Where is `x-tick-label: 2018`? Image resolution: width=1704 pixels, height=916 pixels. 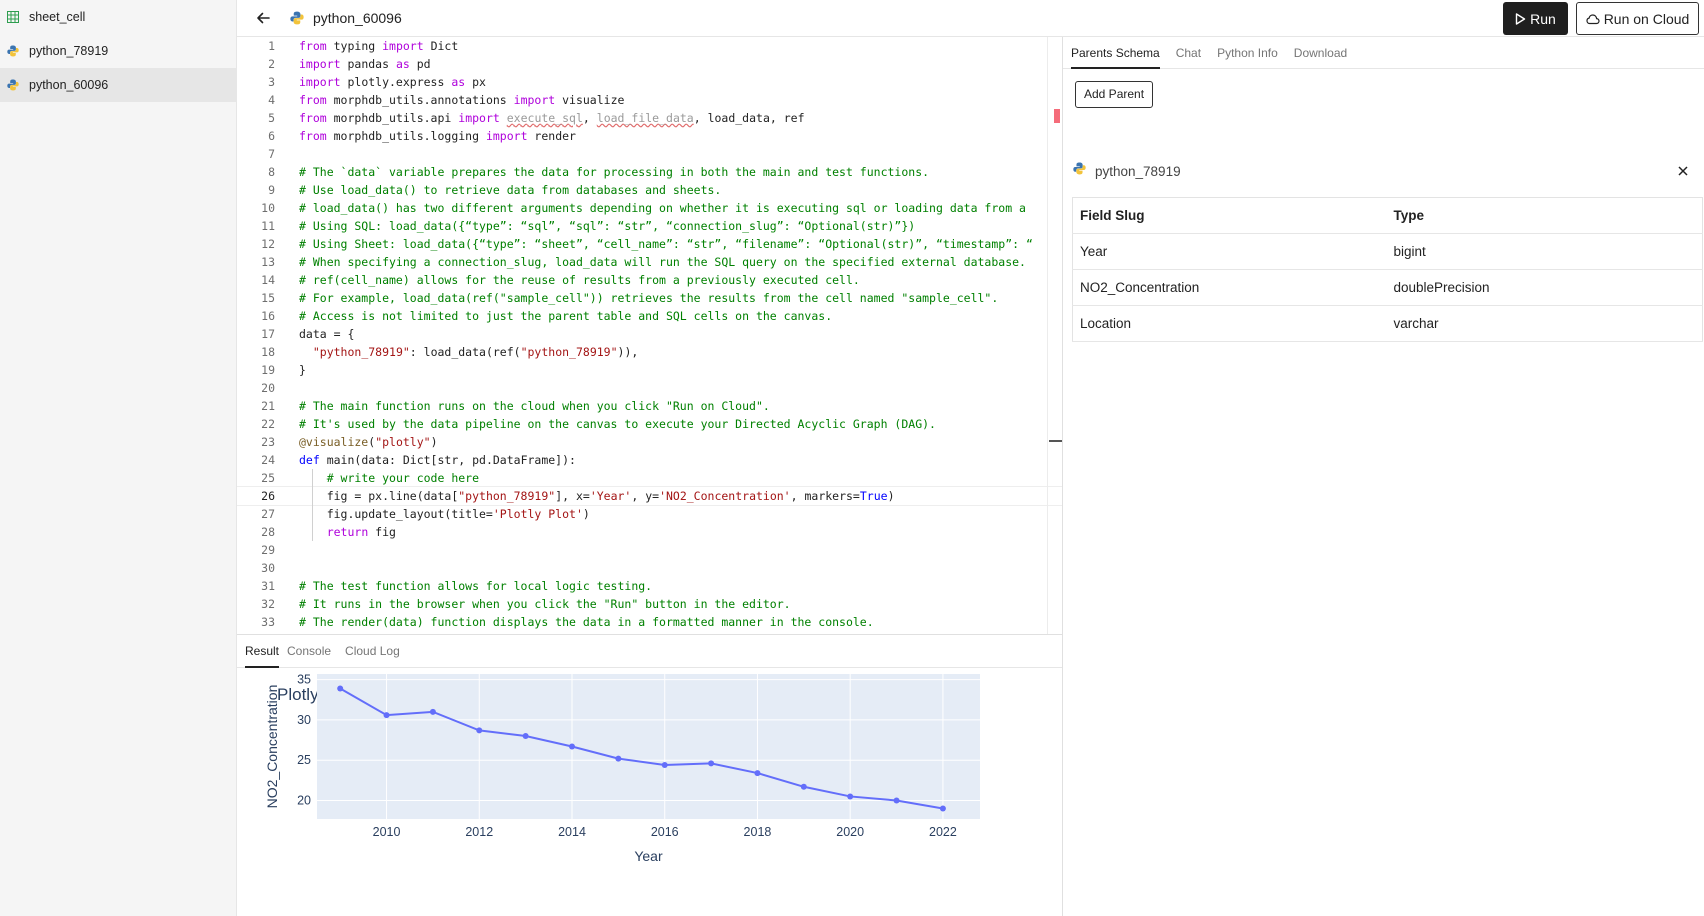 x-tick-label: 2018 is located at coordinates (758, 832).